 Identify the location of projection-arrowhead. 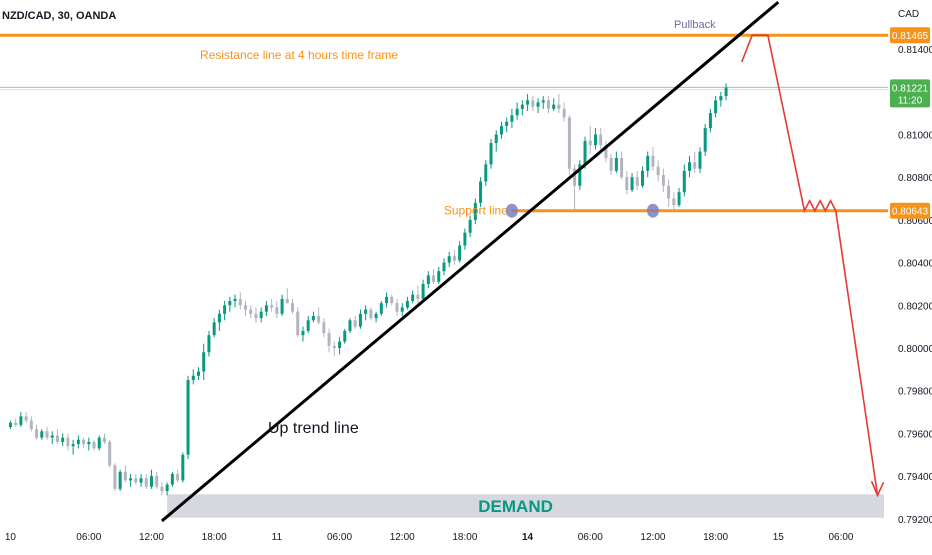
(877, 489).